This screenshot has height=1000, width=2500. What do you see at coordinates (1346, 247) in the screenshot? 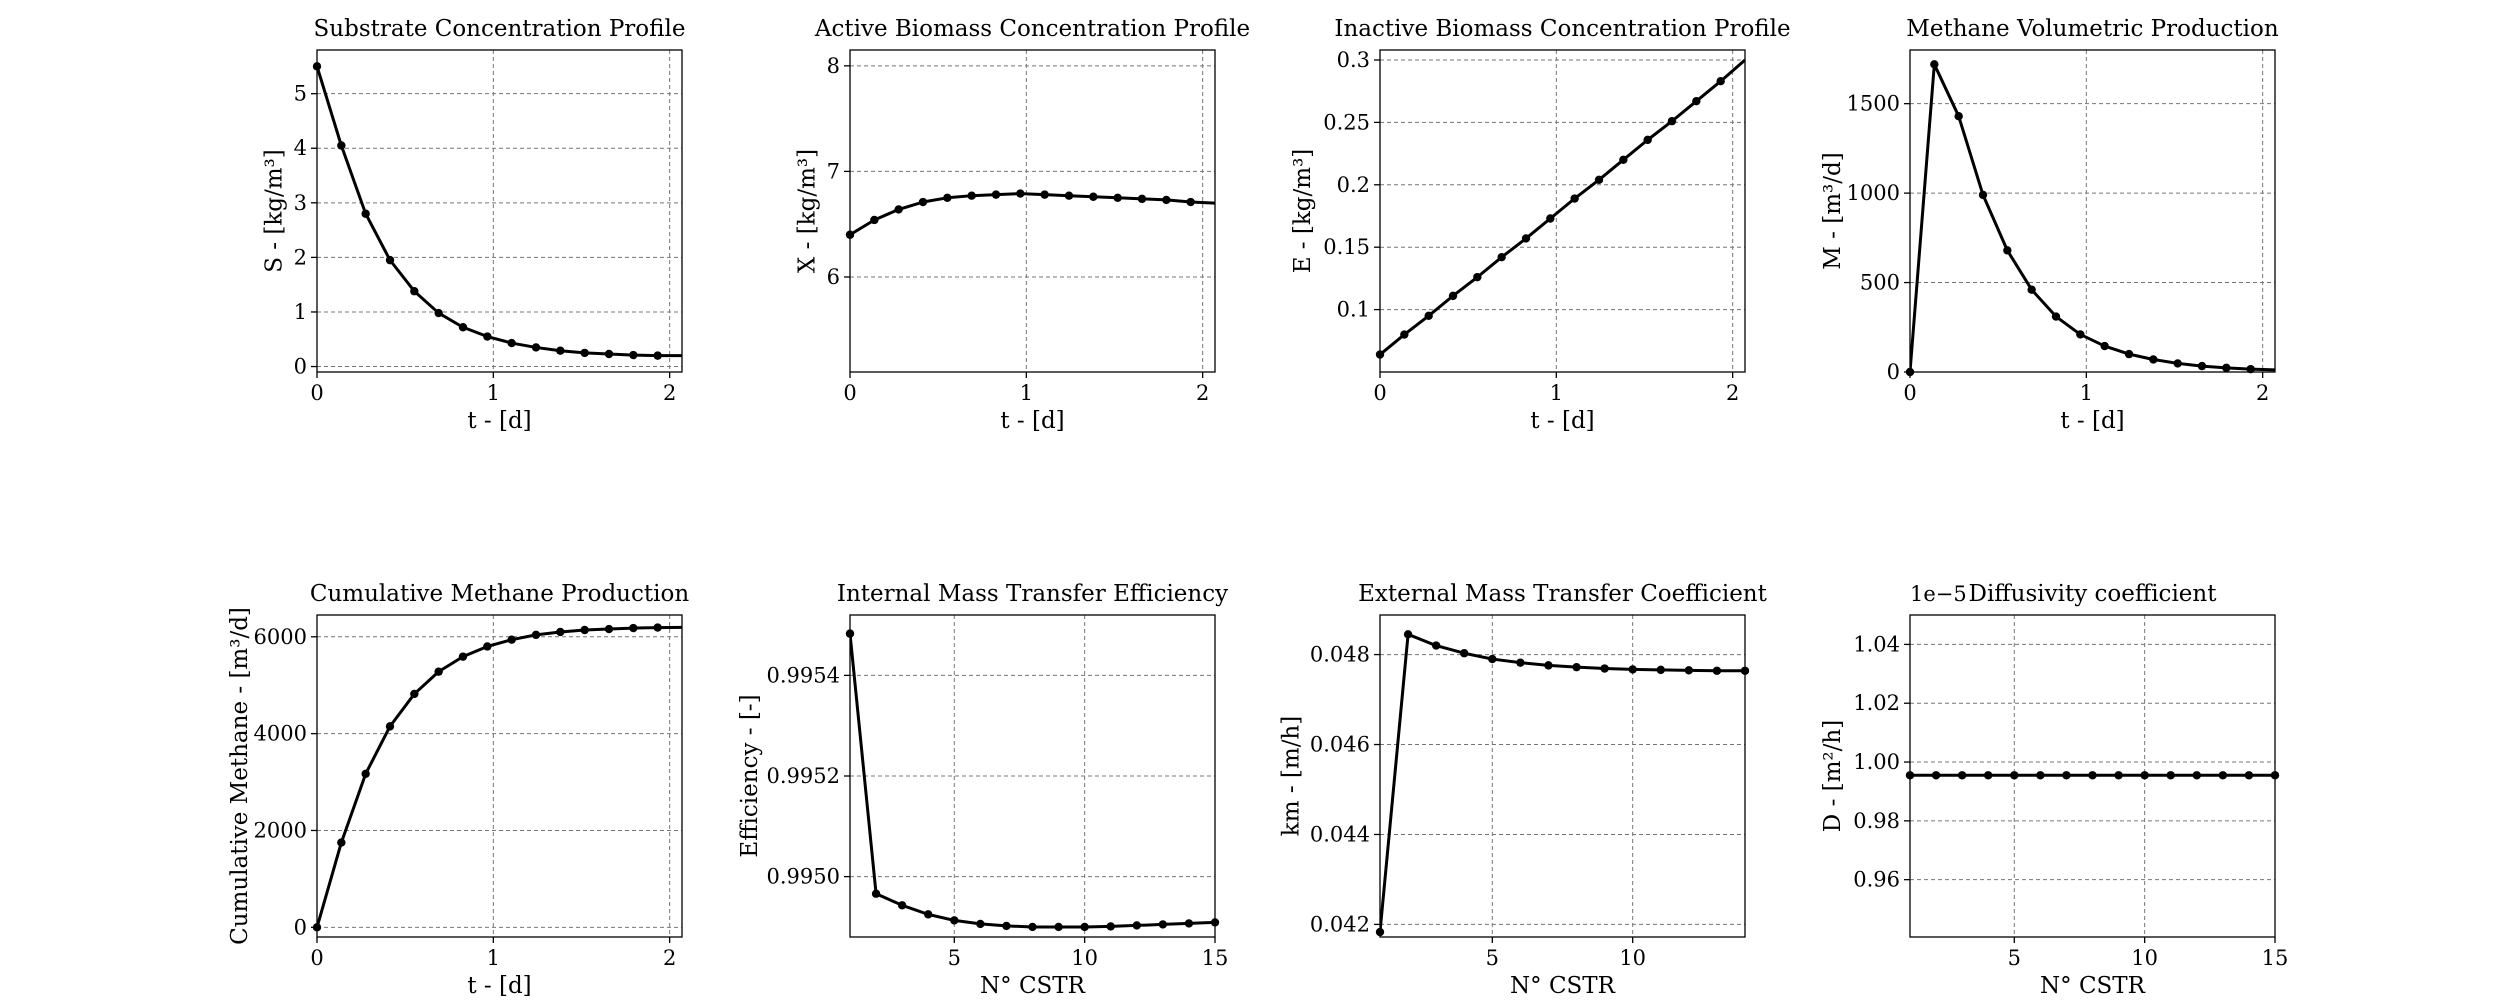
I see `y-tick-label: 0.15` at bounding box center [1346, 247].